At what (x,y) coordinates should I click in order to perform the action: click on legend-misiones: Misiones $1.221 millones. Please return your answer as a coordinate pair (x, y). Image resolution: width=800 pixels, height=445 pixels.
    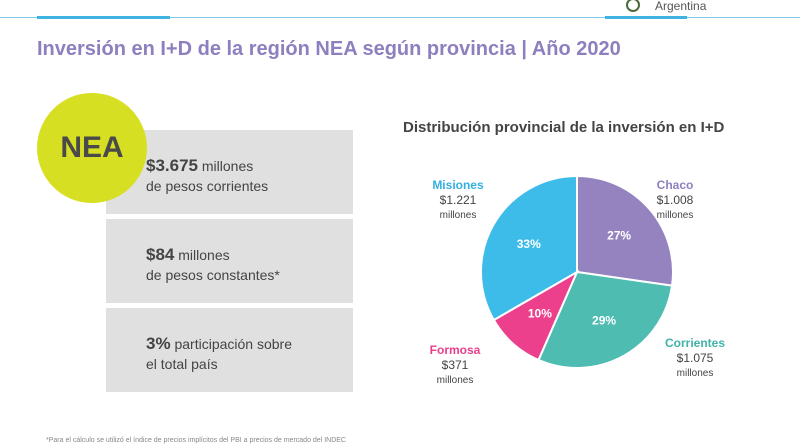
    Looking at the image, I should click on (458, 199).